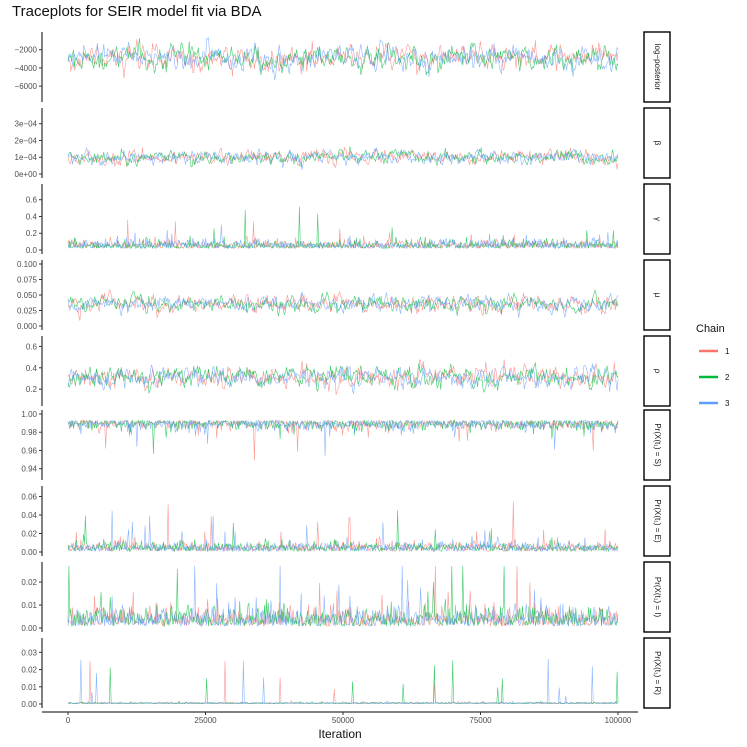 The width and height of the screenshot is (747, 747). I want to click on facet-panel: 0.000 0.025 0.050 0.075 0.100 μ, so click(344, 295).